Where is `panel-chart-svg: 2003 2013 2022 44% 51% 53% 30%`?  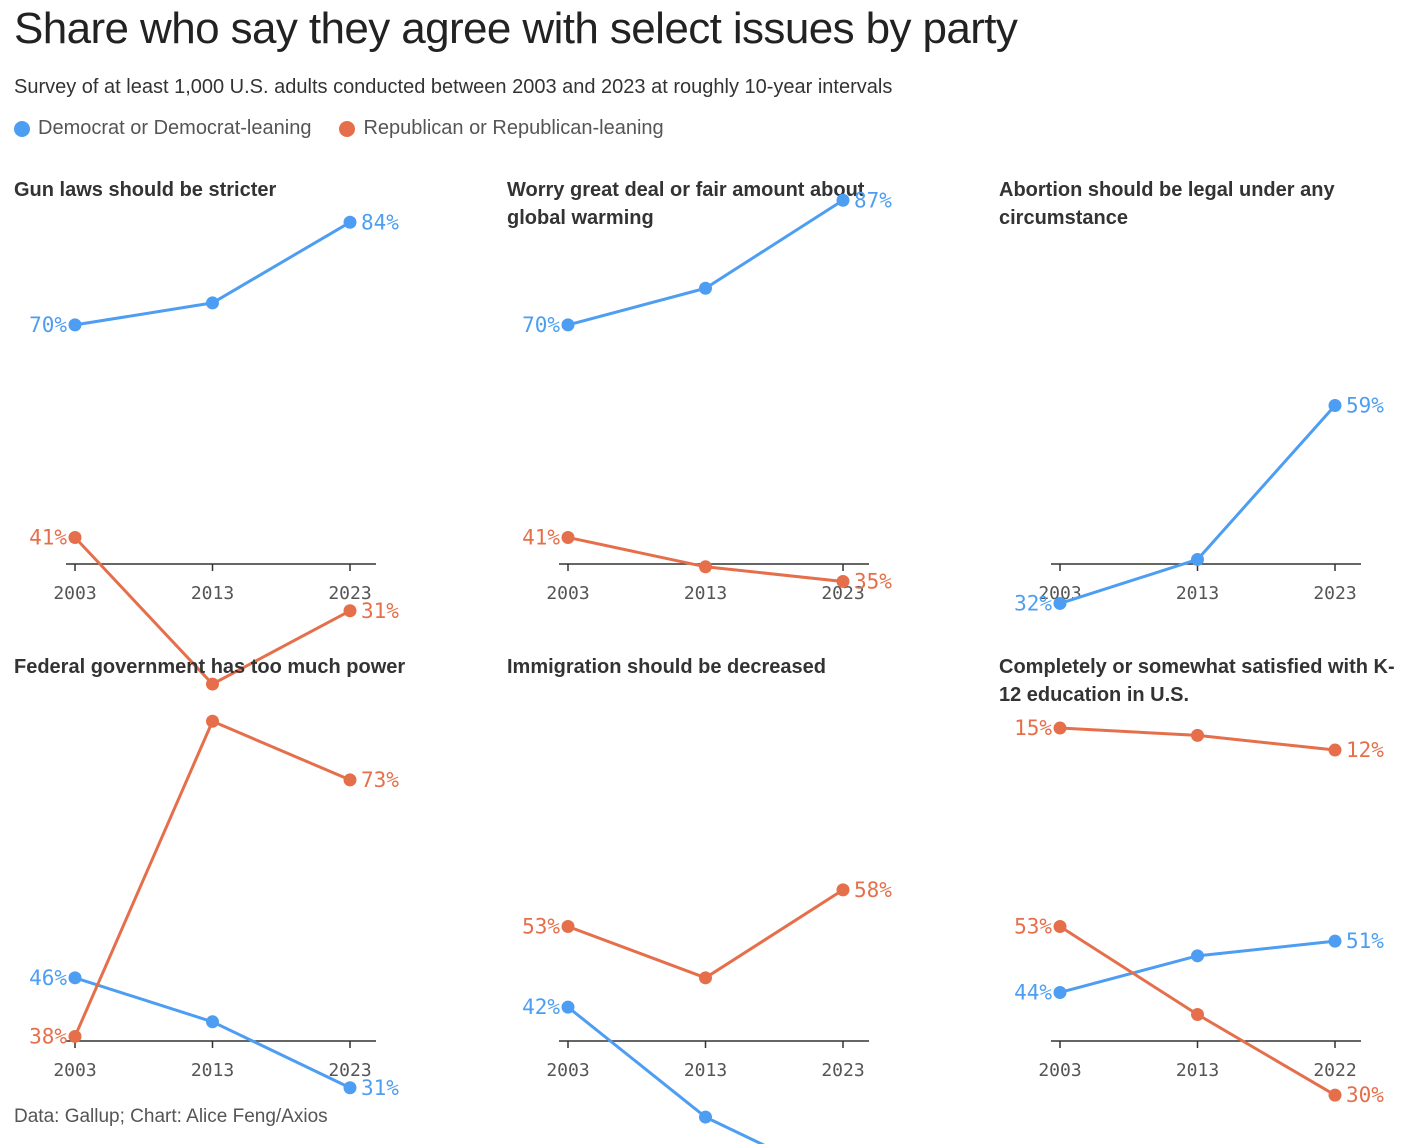 panel-chart-svg: 2003 2013 2022 44% 51% 53% 30% is located at coordinates (1199, 1011).